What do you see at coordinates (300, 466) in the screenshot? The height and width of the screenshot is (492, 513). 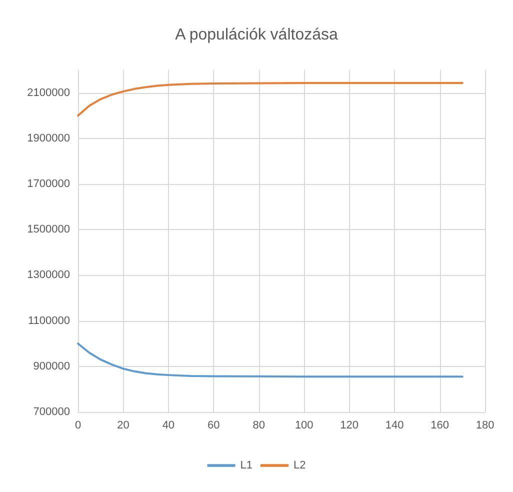 I see `legend-label: L2` at bounding box center [300, 466].